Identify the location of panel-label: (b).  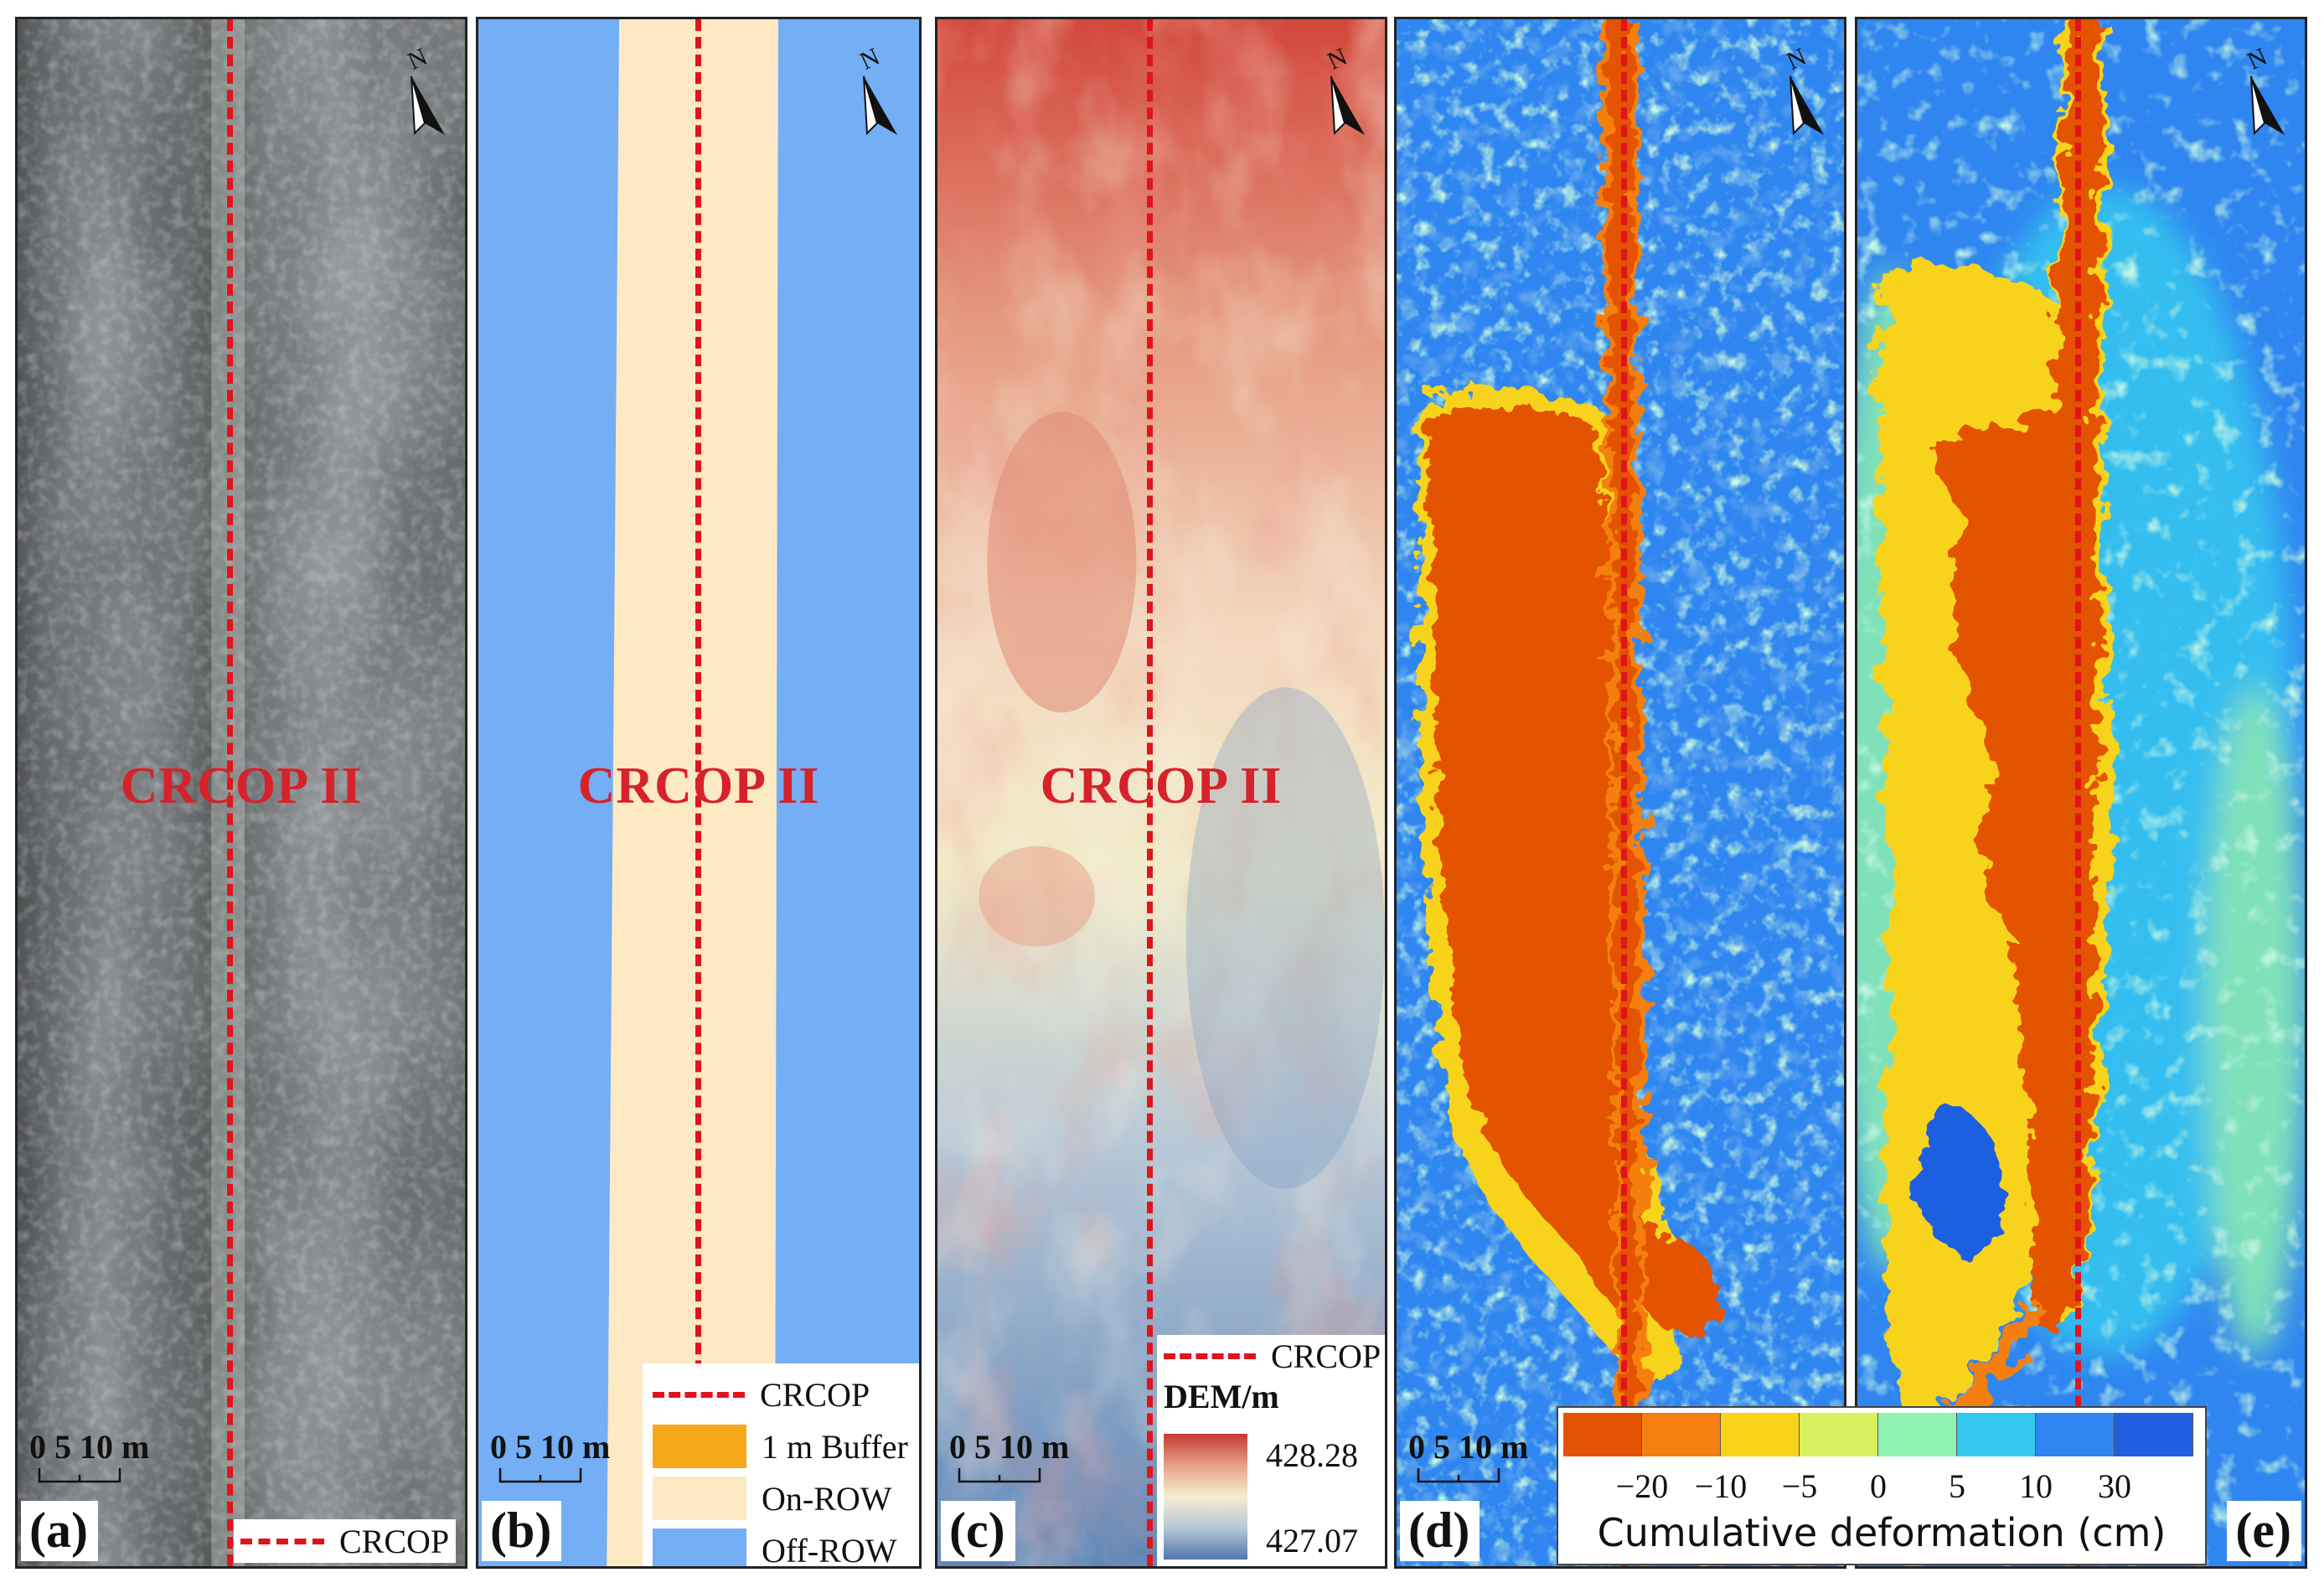
(522, 1531).